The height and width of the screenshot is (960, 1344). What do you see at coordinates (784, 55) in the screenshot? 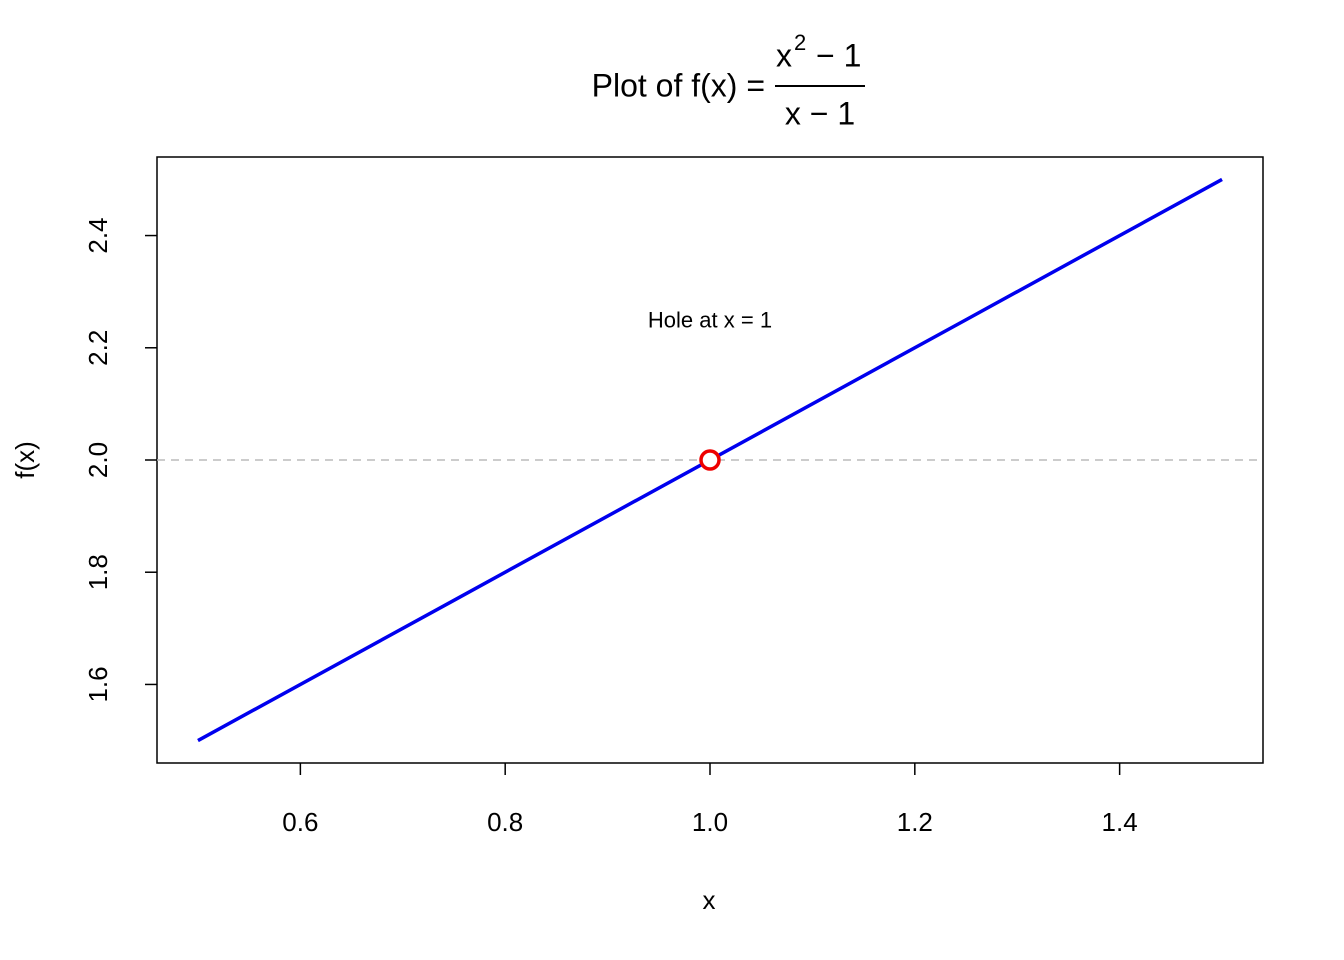
I see `title-numerator: x` at bounding box center [784, 55].